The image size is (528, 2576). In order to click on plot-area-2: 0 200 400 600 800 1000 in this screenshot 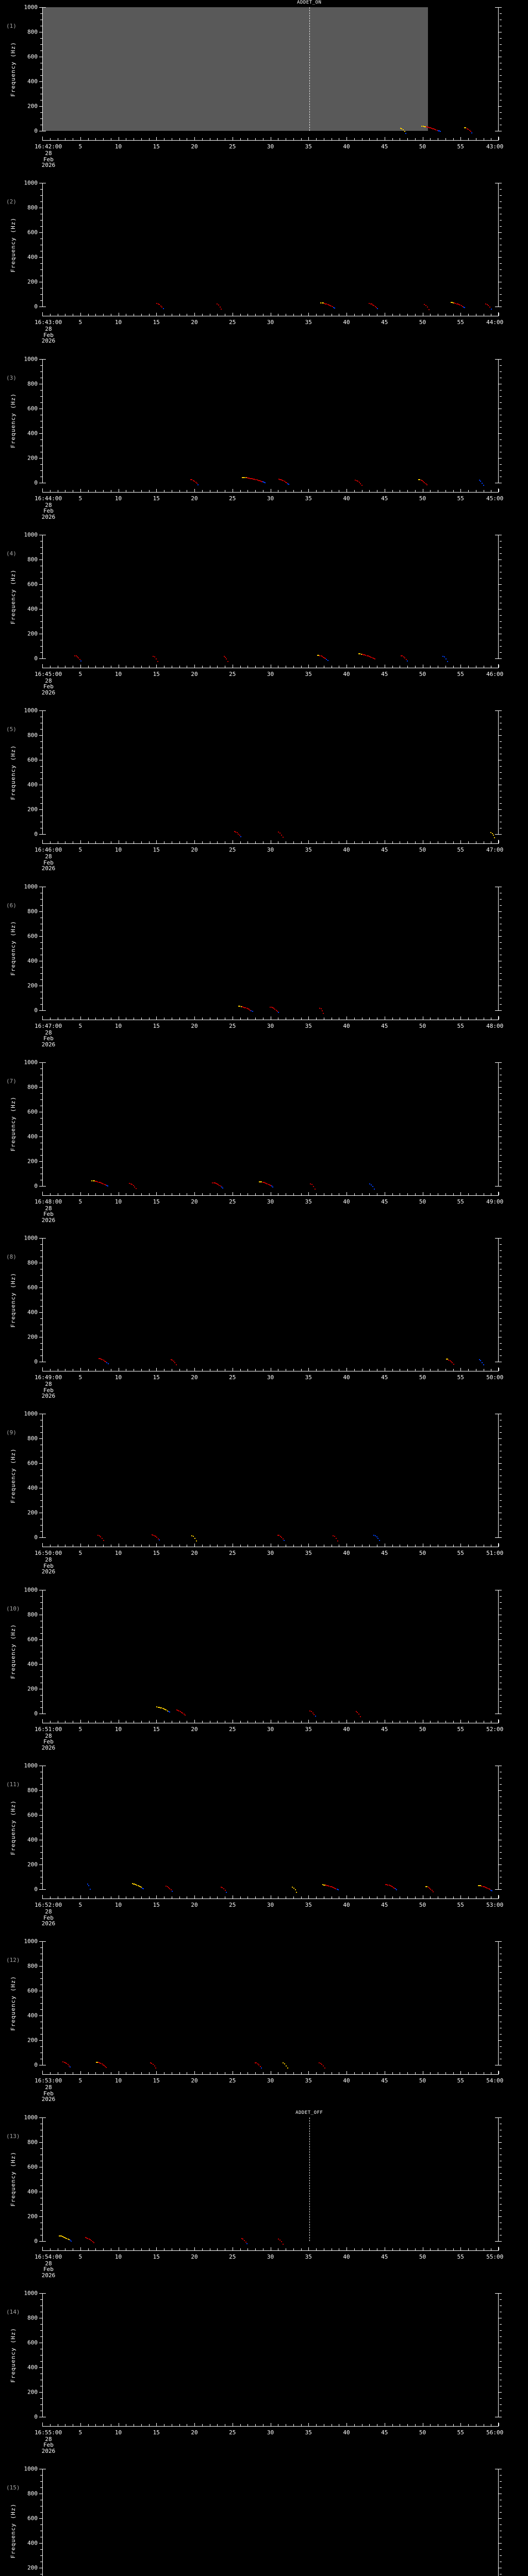, I will do `click(263, 245)`.